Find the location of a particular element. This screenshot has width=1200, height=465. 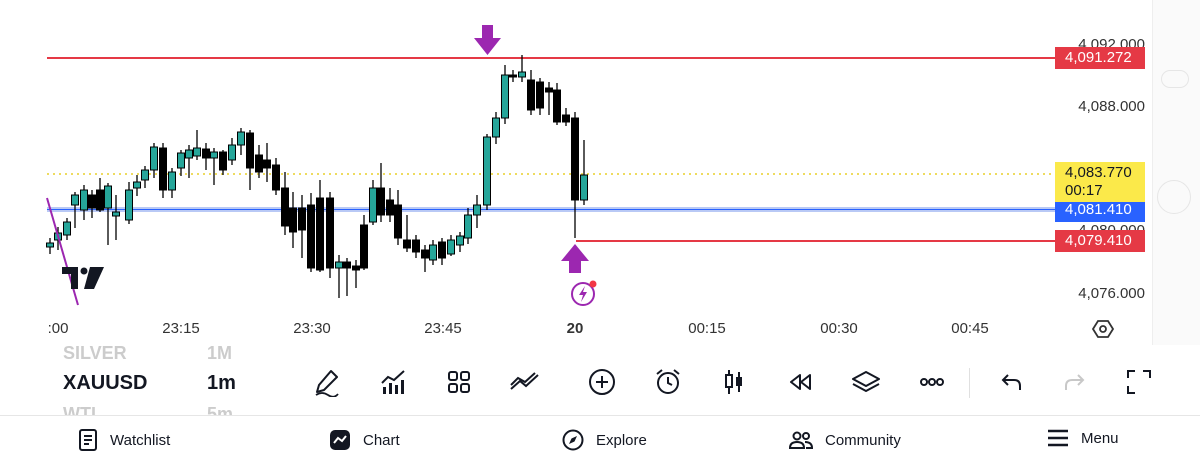

more-button is located at coordinates (932, 382).